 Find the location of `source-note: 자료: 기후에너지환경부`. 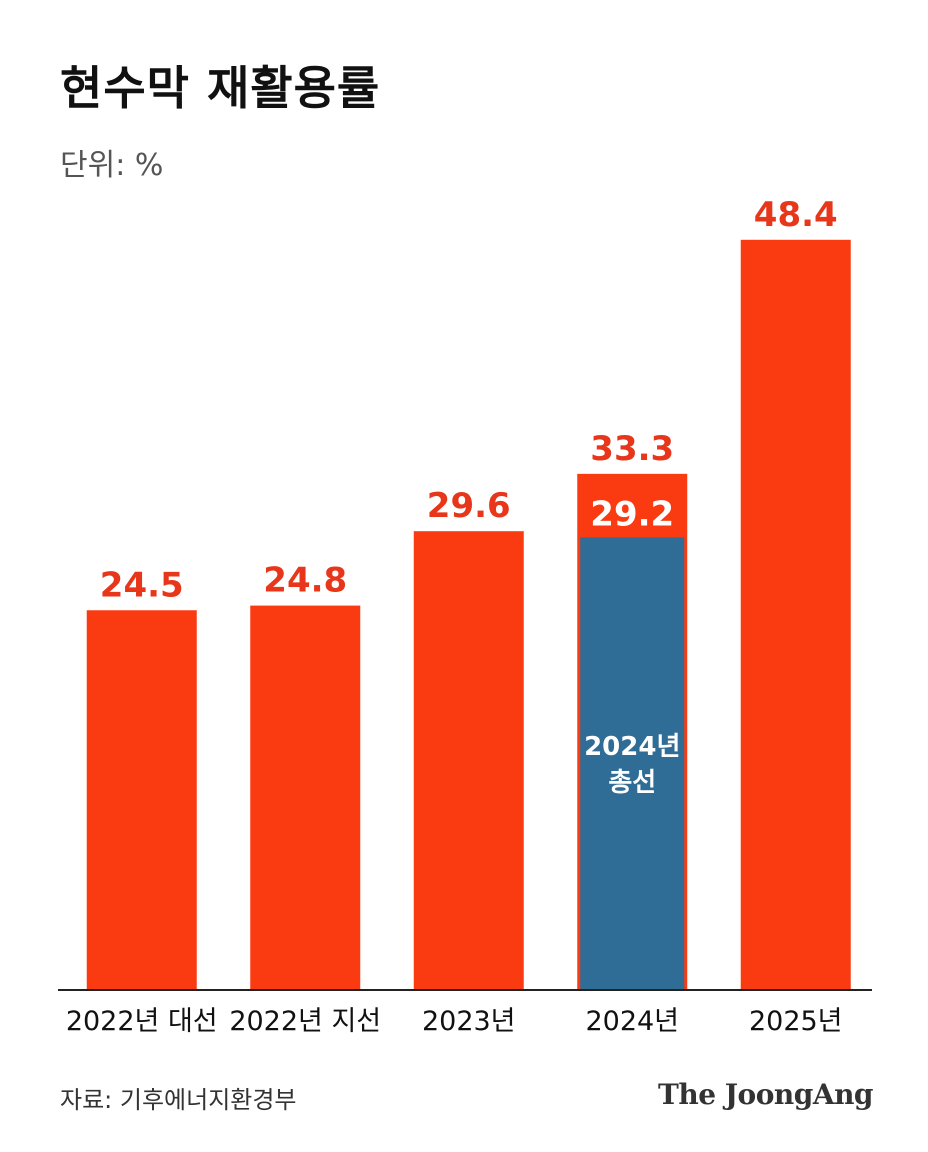

source-note: 자료: 기후에너지환경부 is located at coordinates (178, 1100).